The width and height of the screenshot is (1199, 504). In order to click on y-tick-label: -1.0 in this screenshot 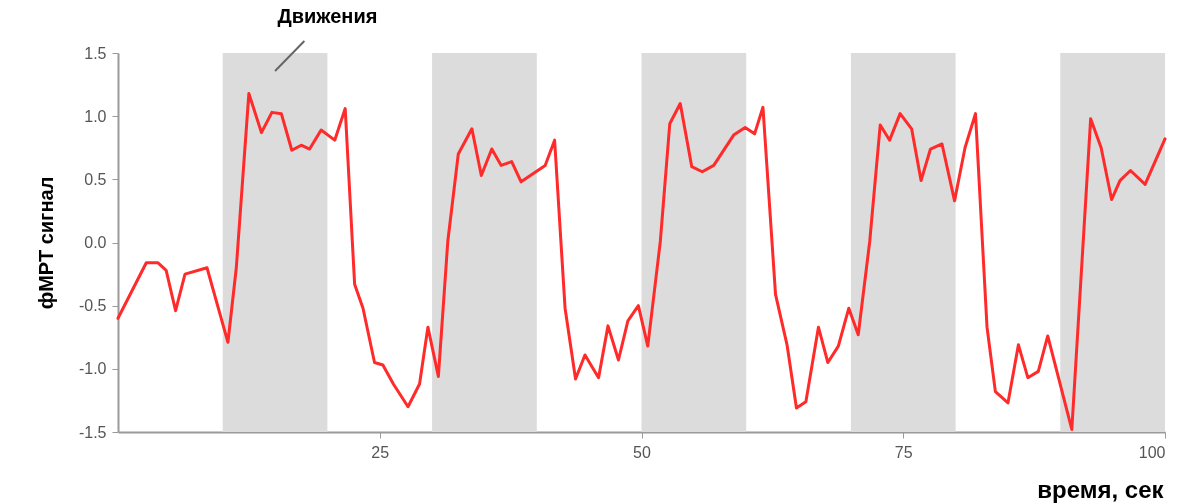, I will do `click(92, 369)`.